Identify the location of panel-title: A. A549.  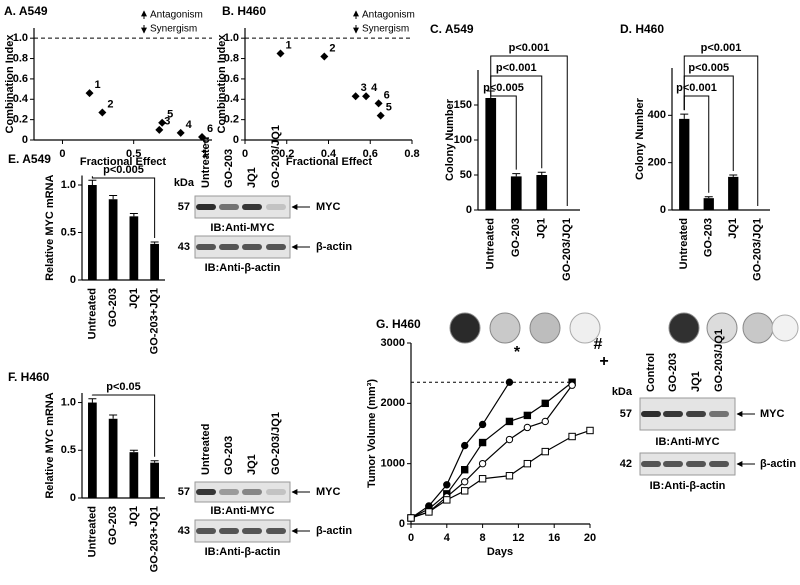
(26, 11).